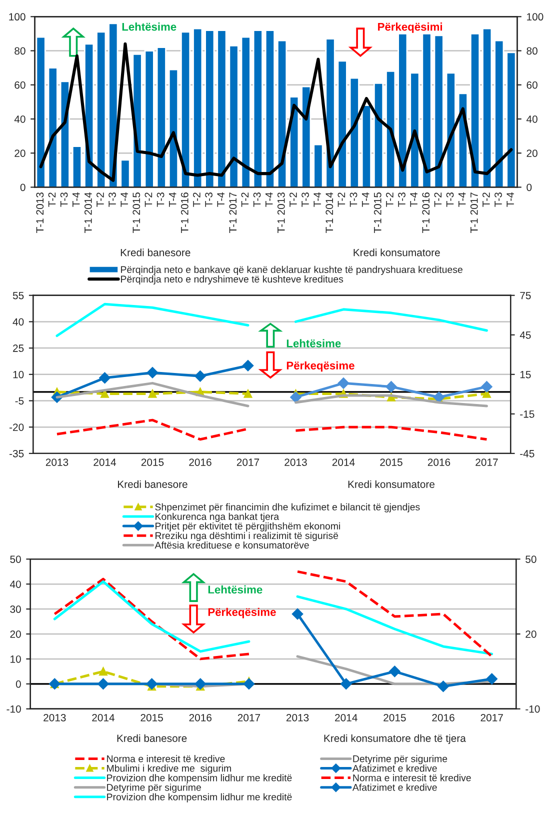  What do you see at coordinates (532, 85) in the screenshot?
I see `y2-tick-label: 60` at bounding box center [532, 85].